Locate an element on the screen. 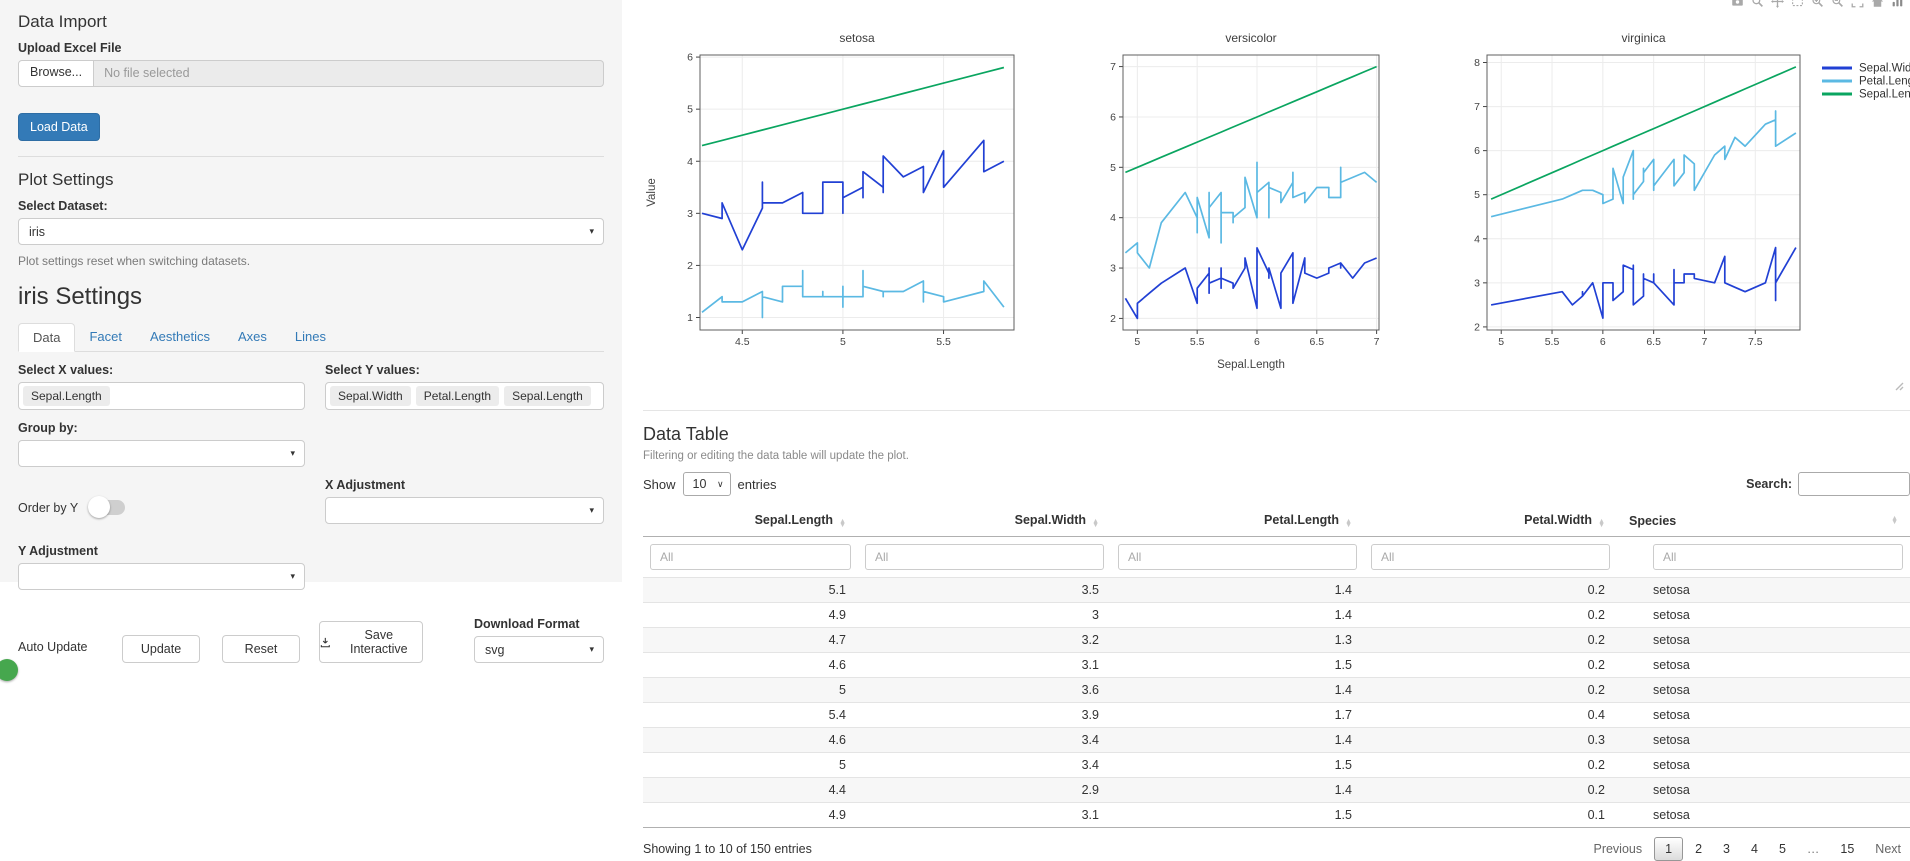 Image resolution: width=1910 pixels, height=861 pixels. save-interactive-button: Save Interactive is located at coordinates (371, 642).